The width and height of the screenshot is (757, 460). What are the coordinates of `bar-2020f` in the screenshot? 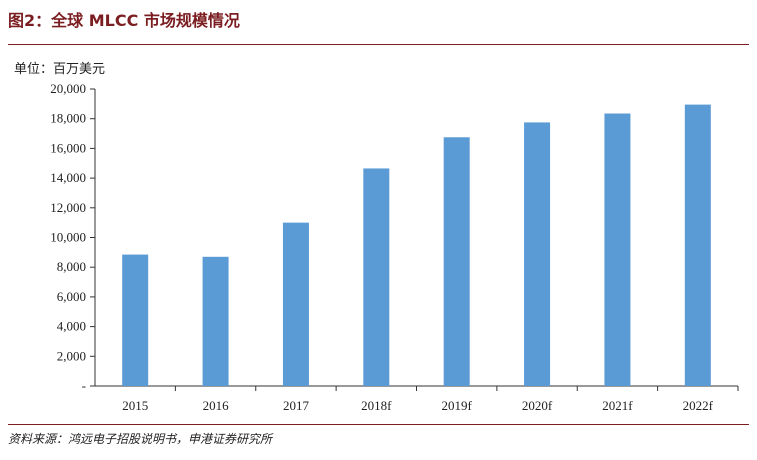 It's located at (537, 254).